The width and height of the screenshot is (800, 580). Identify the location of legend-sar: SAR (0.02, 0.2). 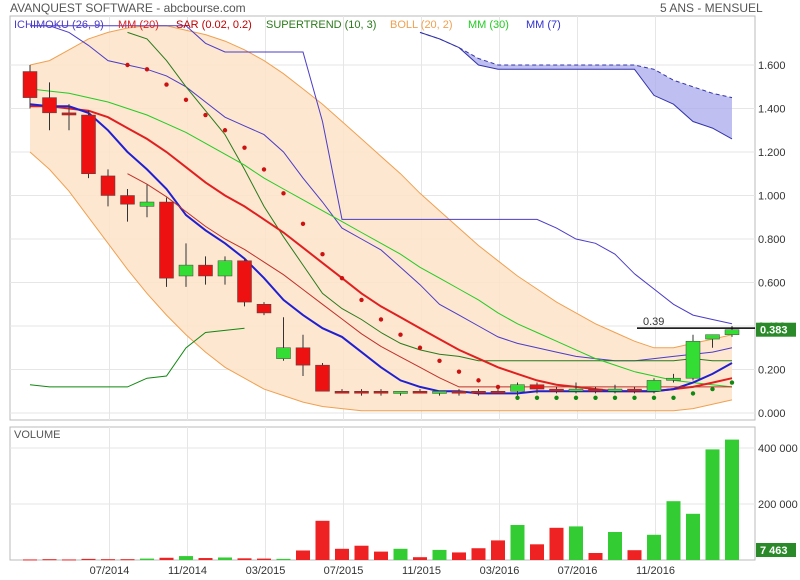
(214, 25).